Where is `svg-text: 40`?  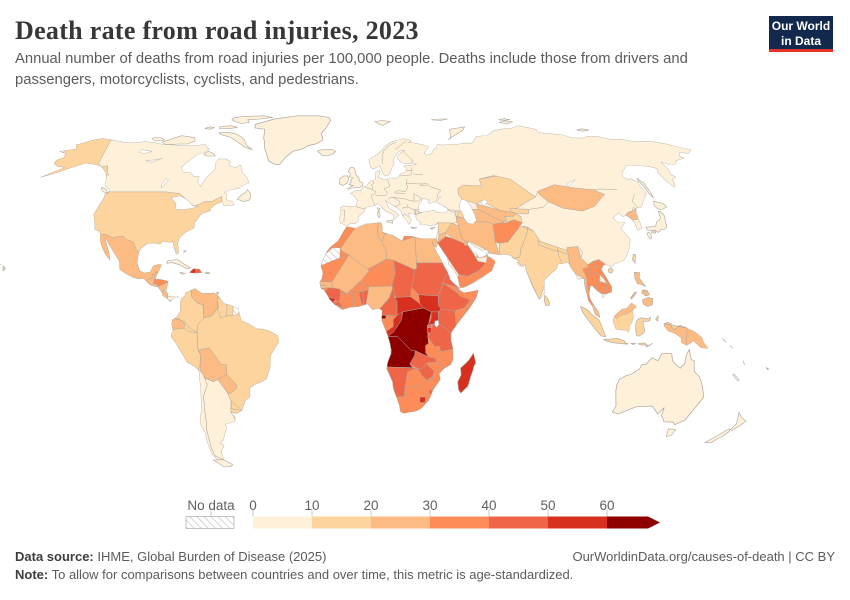 svg-text: 40 is located at coordinates (488, 505).